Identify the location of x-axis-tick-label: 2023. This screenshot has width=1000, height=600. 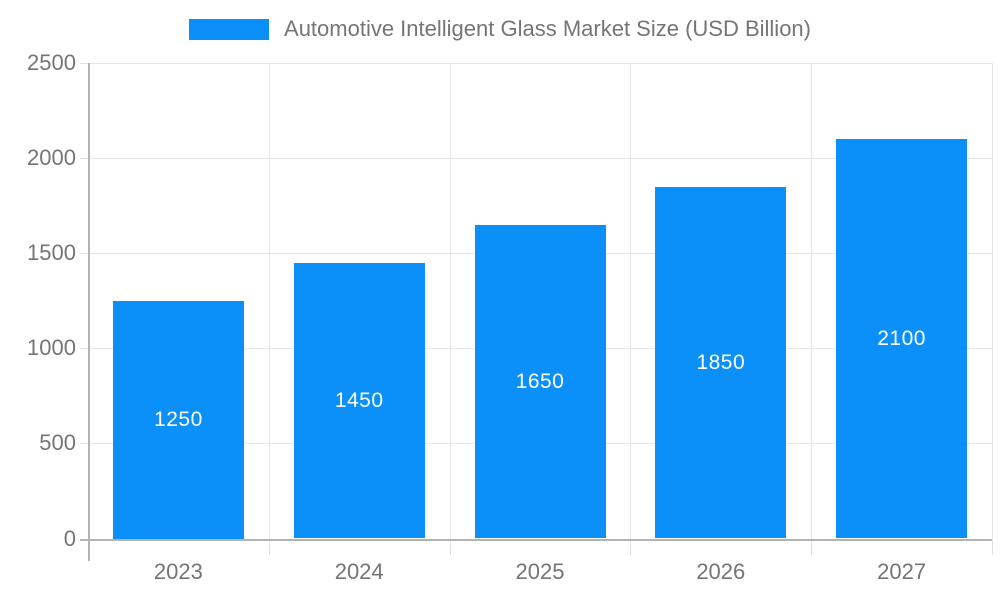
(178, 571).